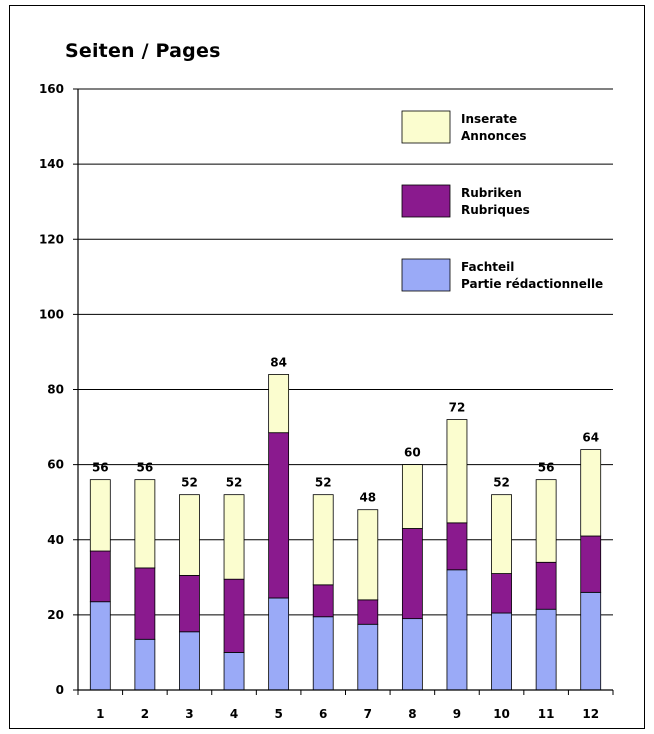 This screenshot has height=734, width=654. Describe the element at coordinates (457, 408) in the screenshot. I see `bar-total-label: 72` at that location.